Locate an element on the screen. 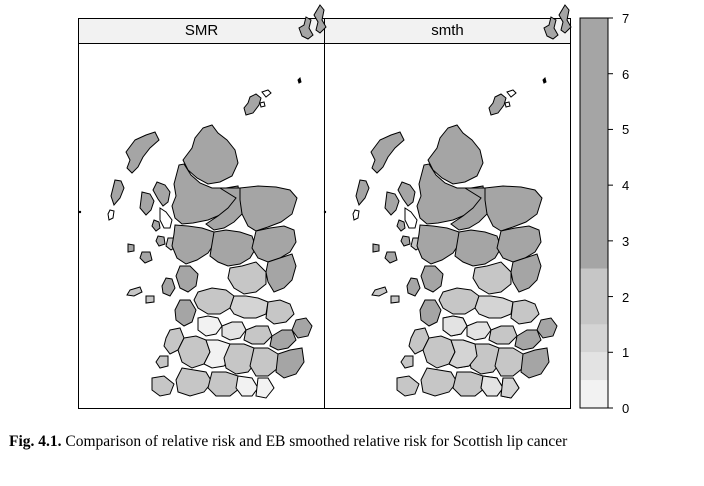  panel-strip-smr: SMR is located at coordinates (201, 31).